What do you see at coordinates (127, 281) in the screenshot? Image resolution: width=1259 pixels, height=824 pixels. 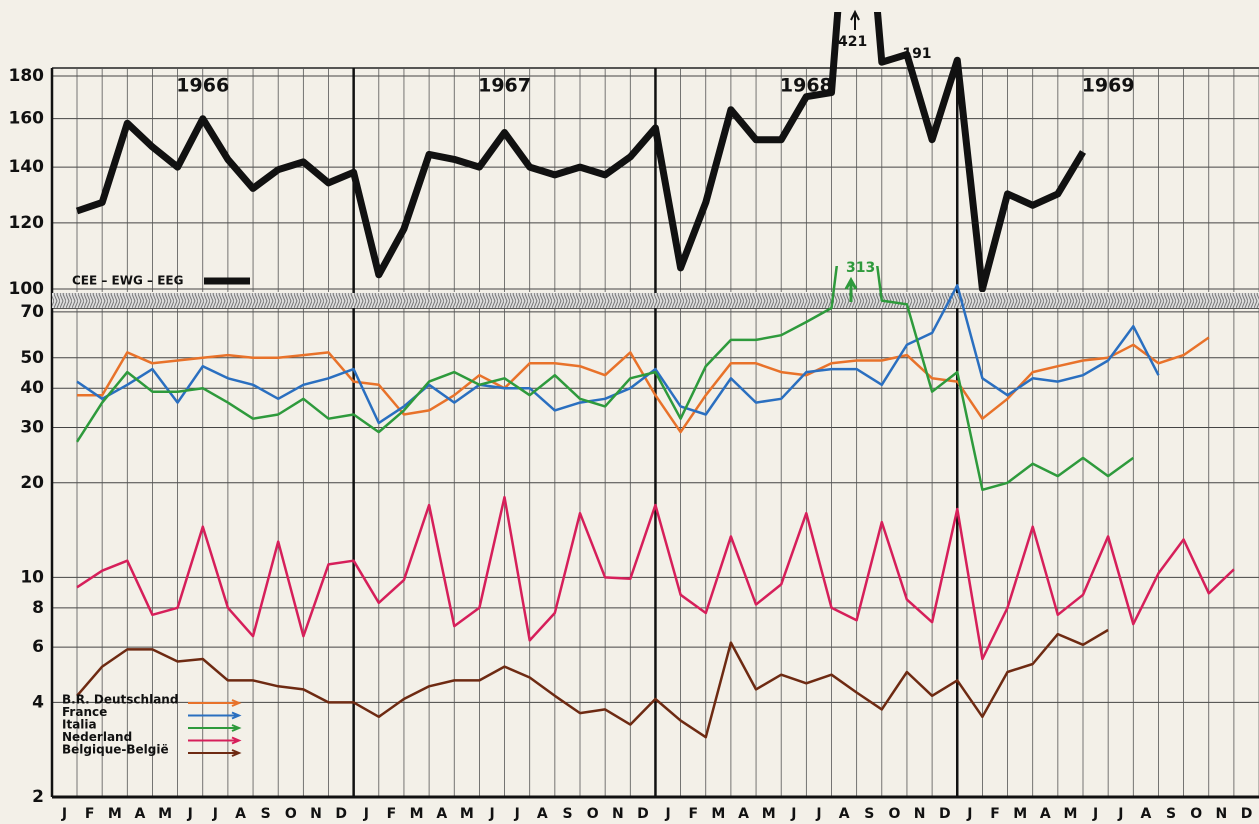 I see `legend-label: CEE – EWG – EEG` at bounding box center [127, 281].